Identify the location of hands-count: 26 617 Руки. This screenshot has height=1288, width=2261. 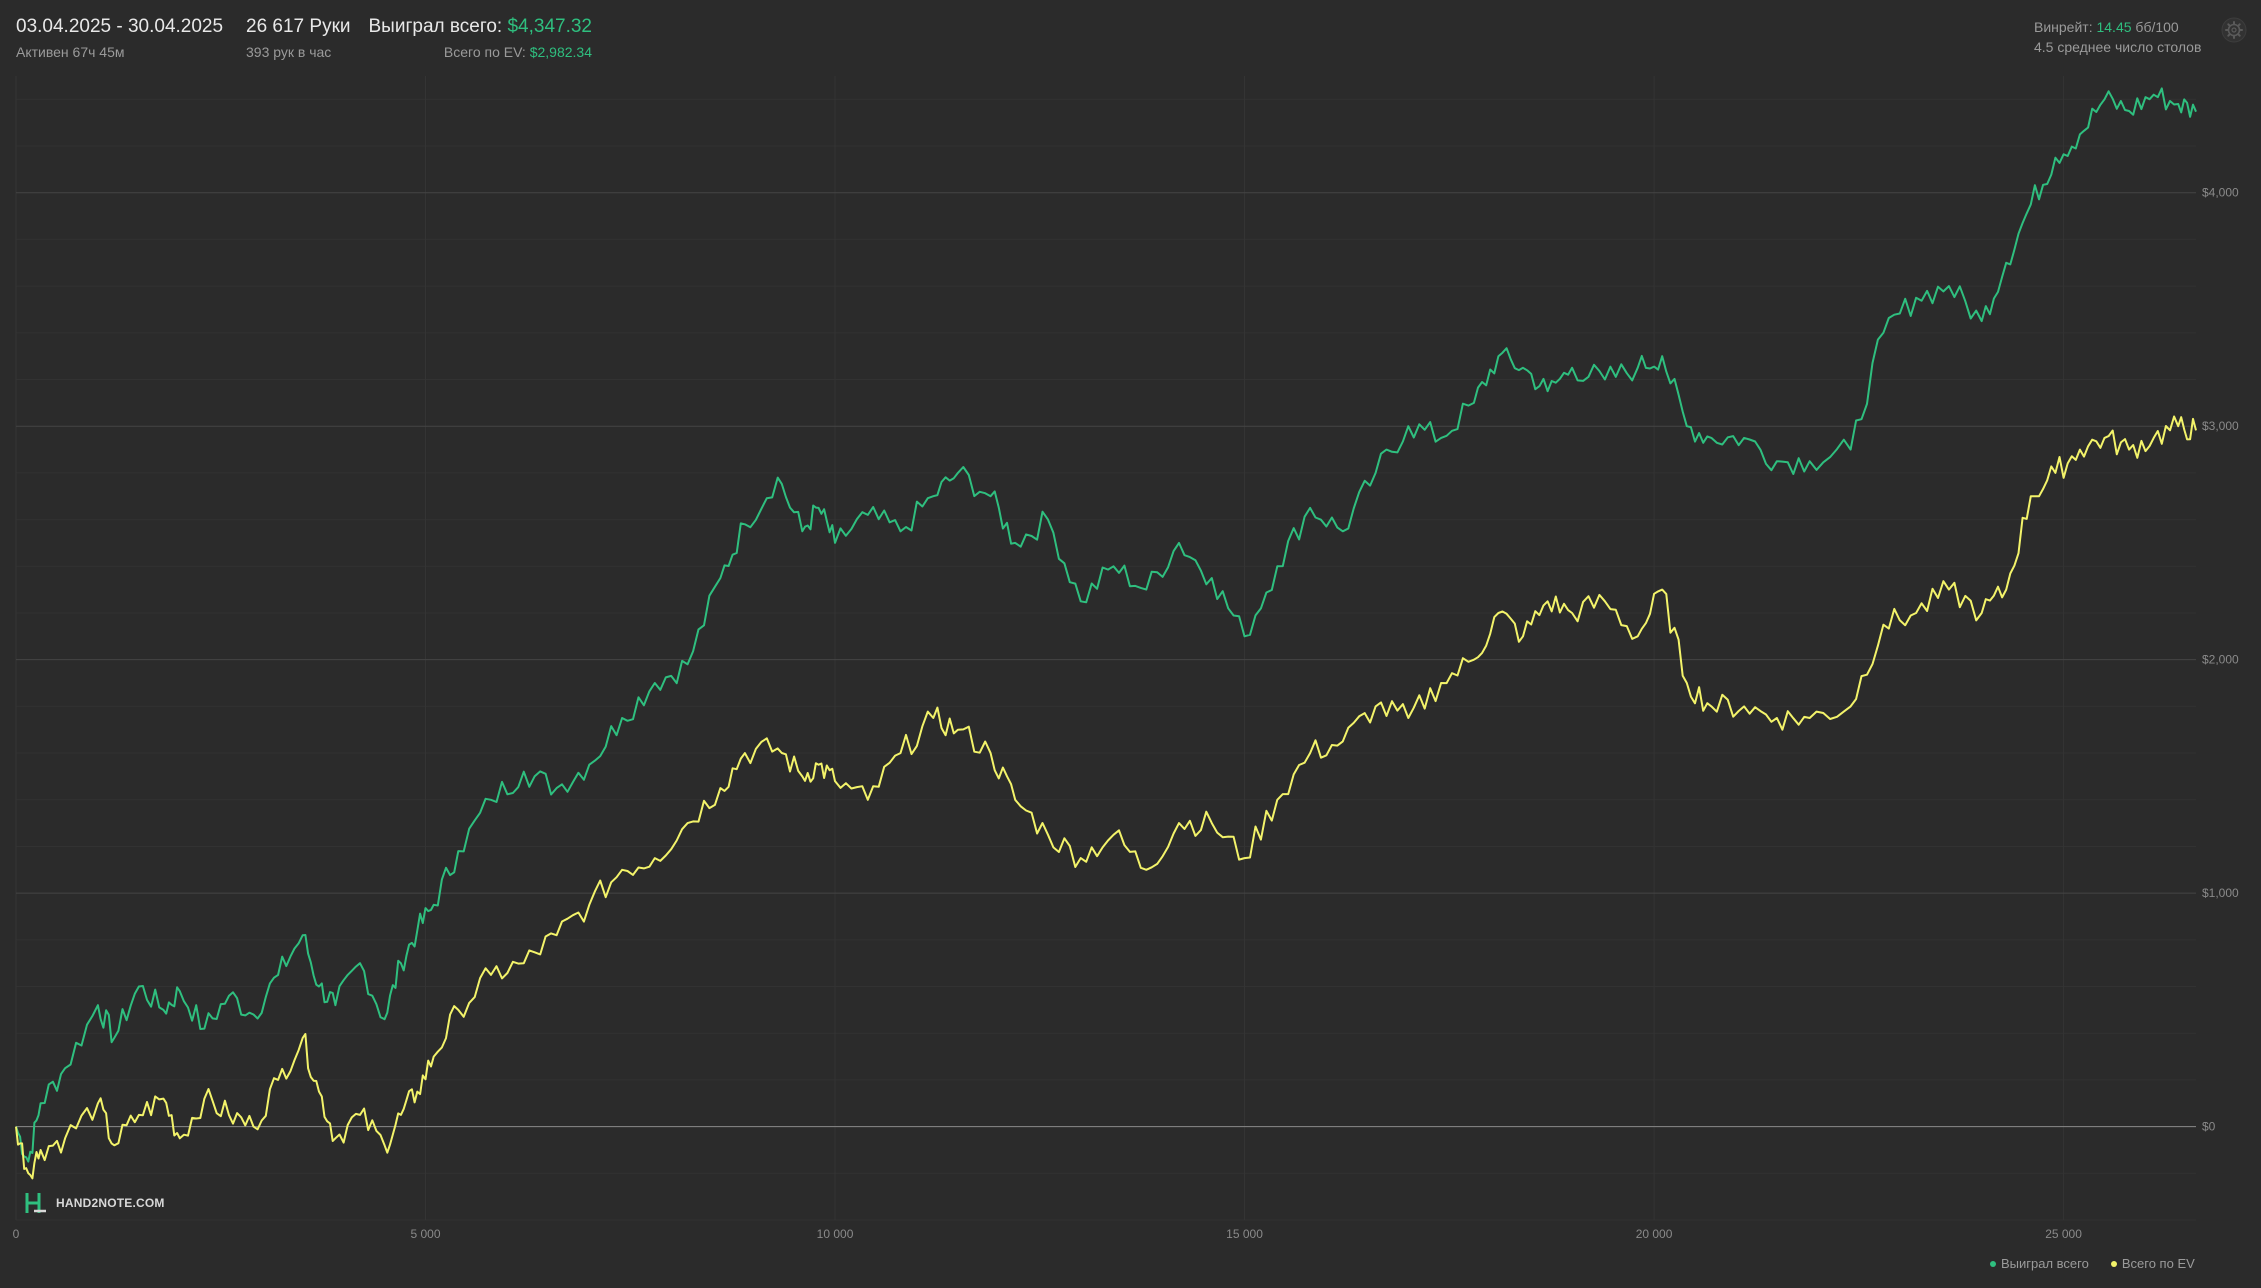
(298, 26).